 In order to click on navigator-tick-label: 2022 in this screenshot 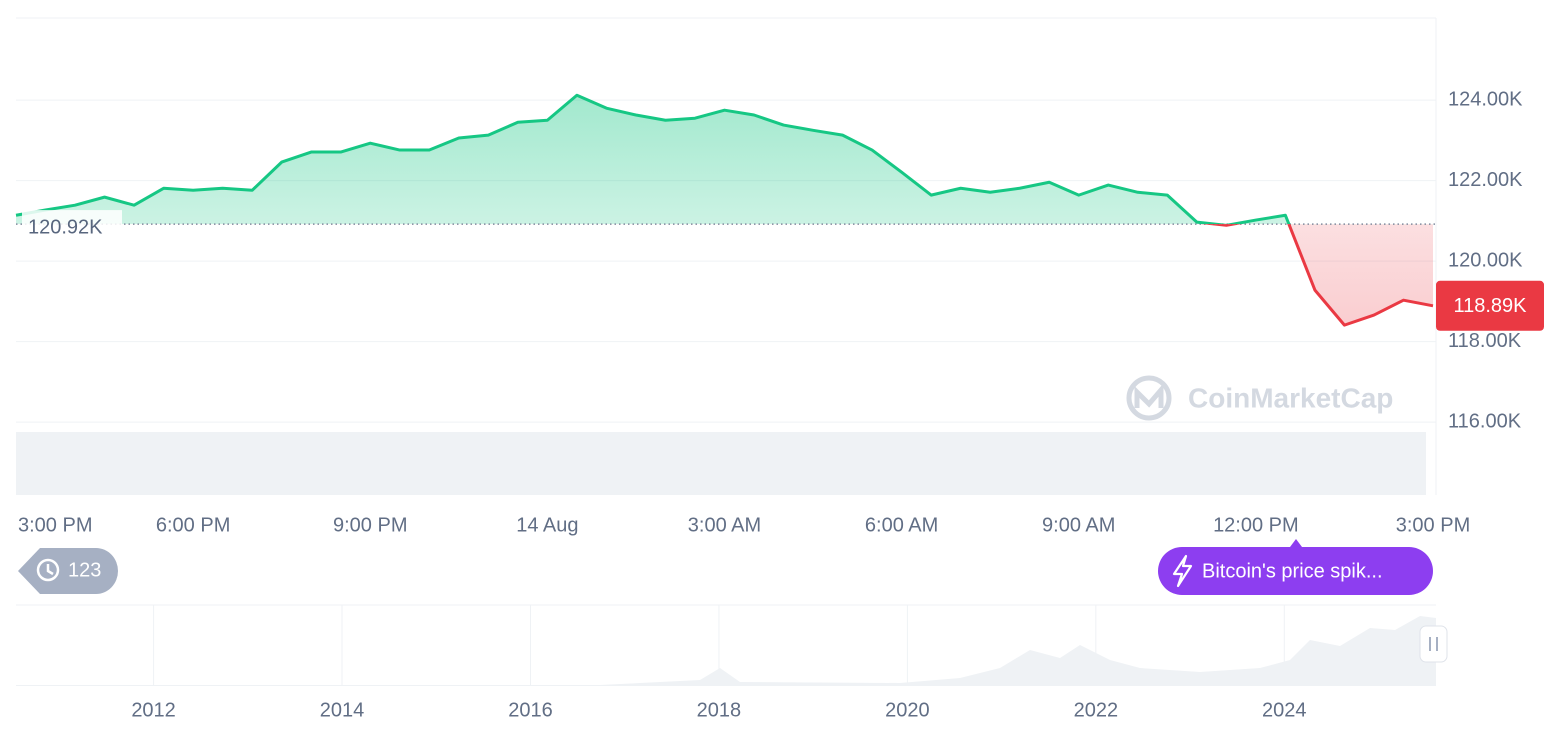, I will do `click(1096, 710)`.